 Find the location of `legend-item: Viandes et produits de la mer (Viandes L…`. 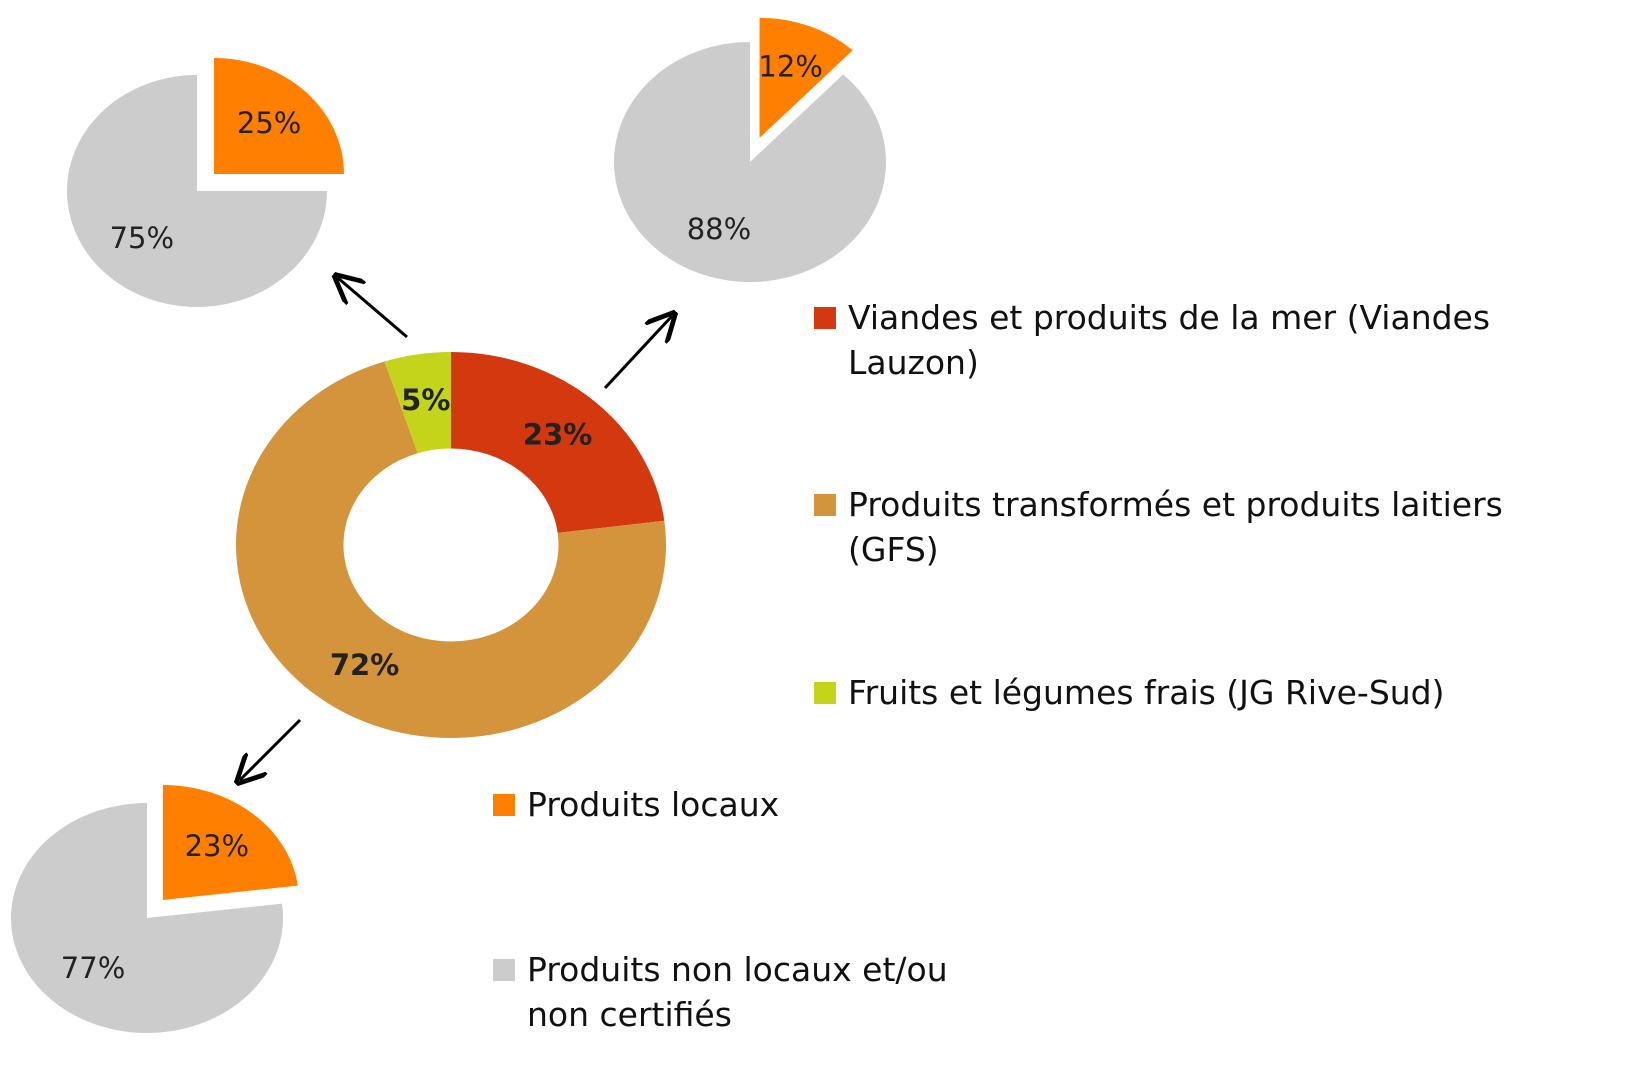

legend-item: Viandes et produits de la mer (Viandes L… is located at coordinates (1194, 340).